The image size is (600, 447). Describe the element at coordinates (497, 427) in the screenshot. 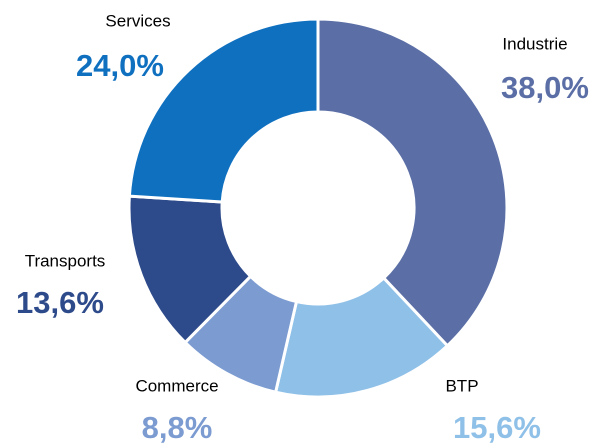

I see `slice-value-label: 15,6%` at that location.